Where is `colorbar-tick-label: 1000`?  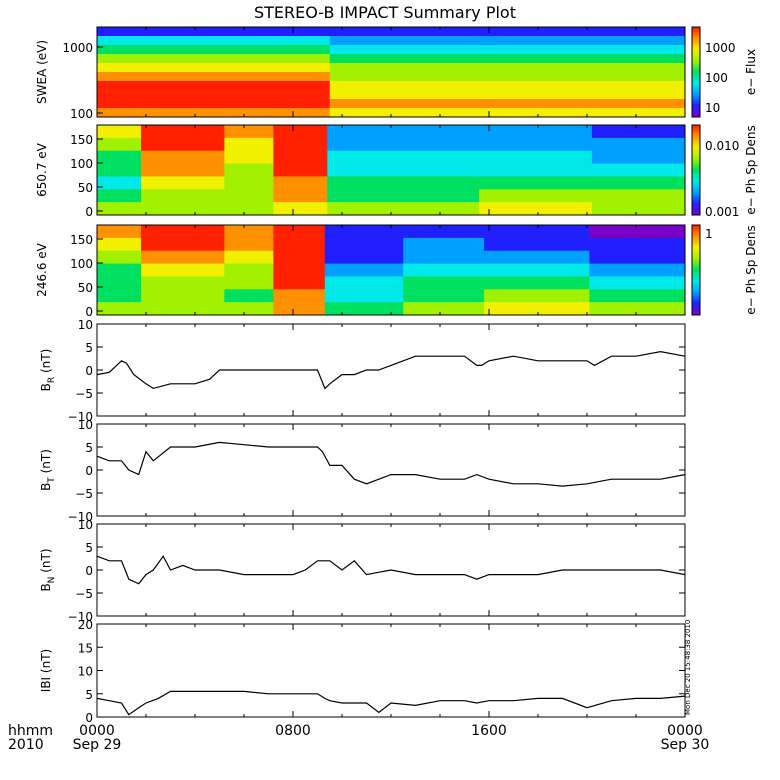
colorbar-tick-label: 1000 is located at coordinates (720, 48).